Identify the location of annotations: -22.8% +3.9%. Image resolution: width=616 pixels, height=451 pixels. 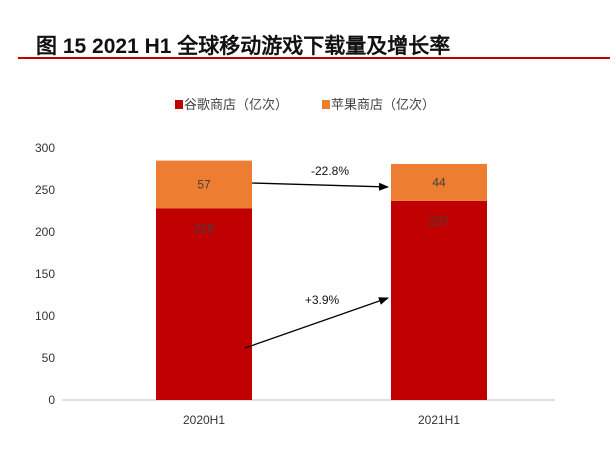
(316, 256).